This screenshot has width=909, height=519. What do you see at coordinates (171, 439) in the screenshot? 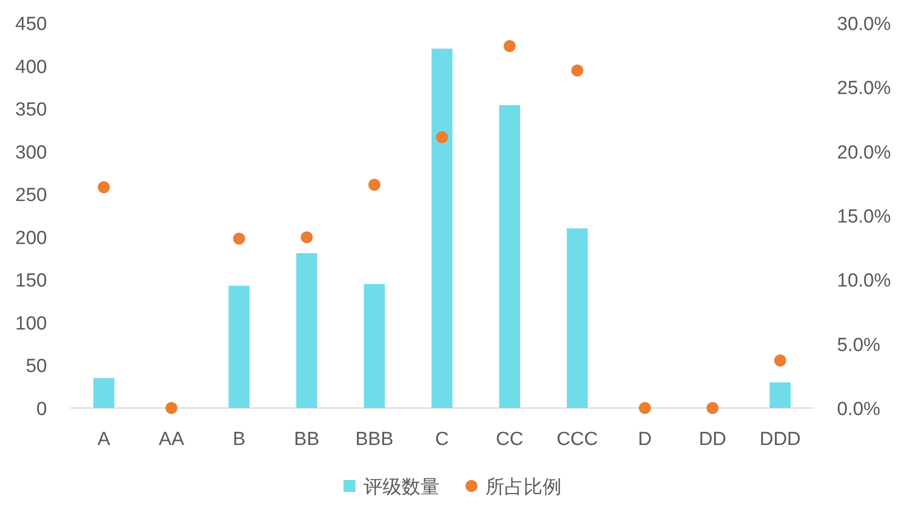
I see `x-tick-label: AA` at bounding box center [171, 439].